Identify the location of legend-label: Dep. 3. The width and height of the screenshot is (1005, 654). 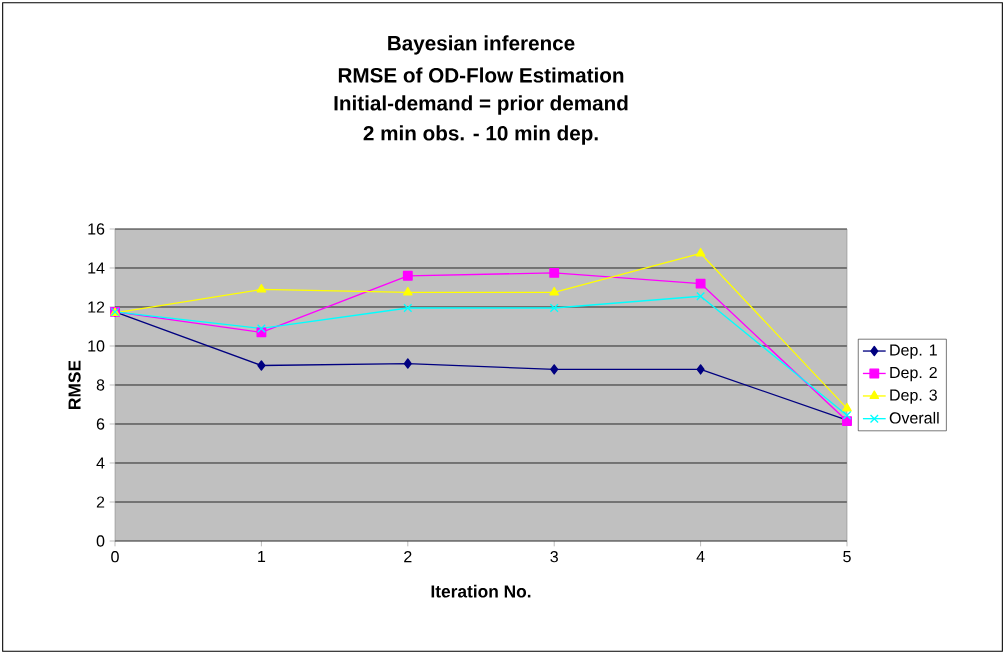
(913, 396).